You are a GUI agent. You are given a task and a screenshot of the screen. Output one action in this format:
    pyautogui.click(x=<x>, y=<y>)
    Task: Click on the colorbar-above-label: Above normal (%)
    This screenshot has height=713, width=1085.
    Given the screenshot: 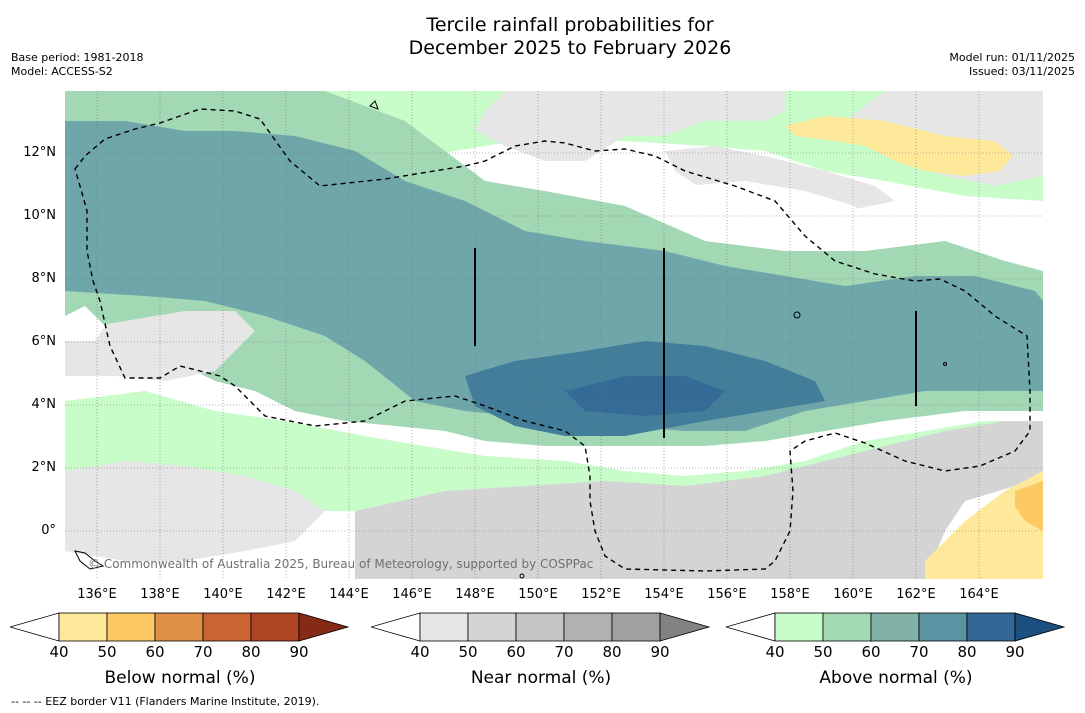 What is the action you would take?
    pyautogui.click(x=896, y=678)
    